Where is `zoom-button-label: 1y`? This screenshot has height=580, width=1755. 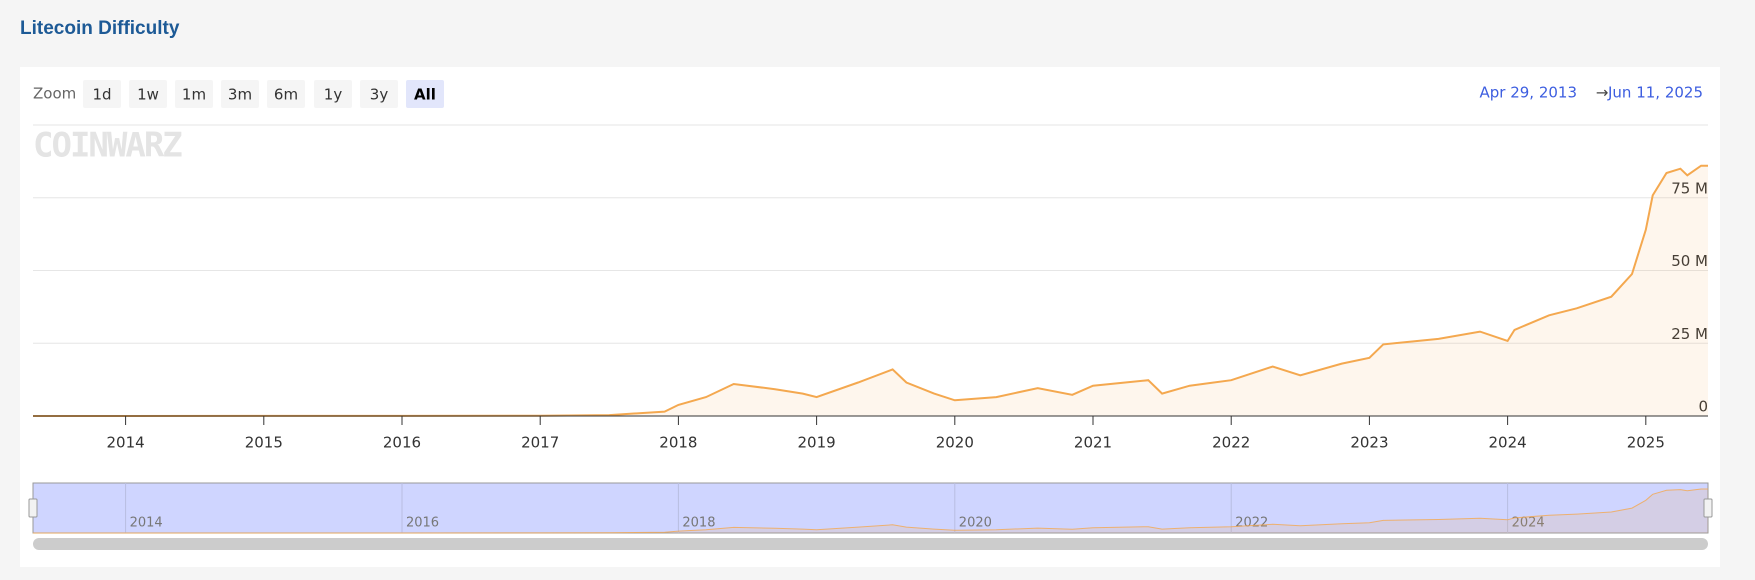 zoom-button-label: 1y is located at coordinates (333, 95).